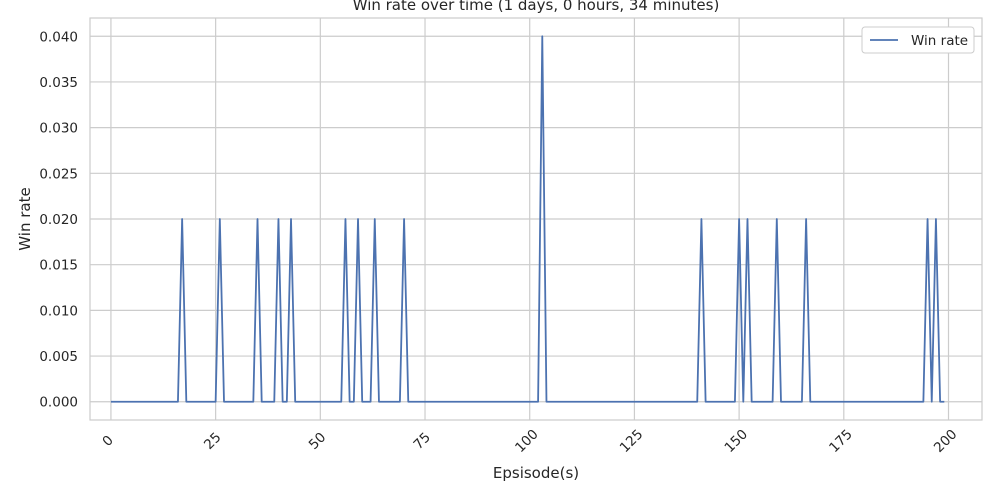 This screenshot has height=500, width=1000. Describe the element at coordinates (536, 473) in the screenshot. I see `x-axis-label: Epsisode(s)` at that location.